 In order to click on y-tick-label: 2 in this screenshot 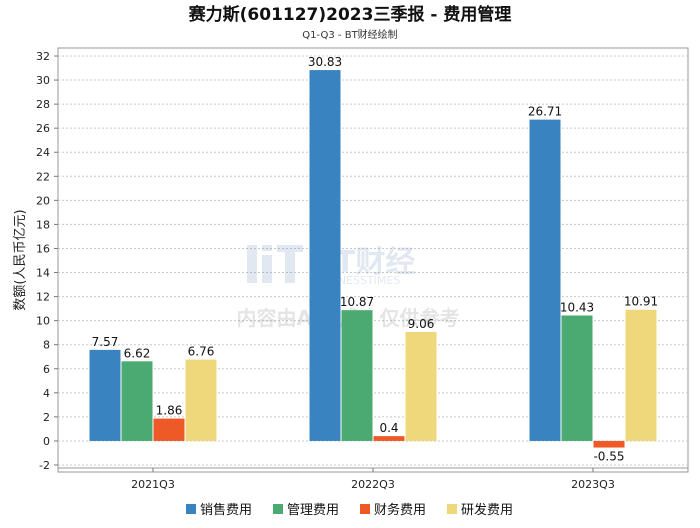, I will do `click(46, 417)`.